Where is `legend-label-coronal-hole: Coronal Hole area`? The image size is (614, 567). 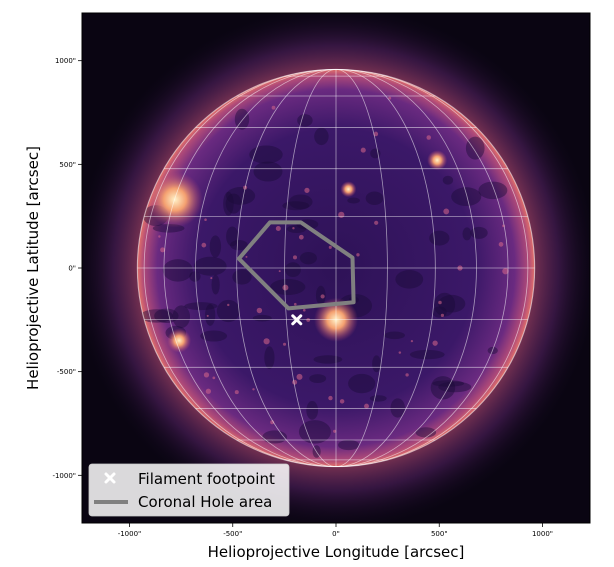 legend-label-coronal-hole: Coronal Hole area is located at coordinates (205, 502).